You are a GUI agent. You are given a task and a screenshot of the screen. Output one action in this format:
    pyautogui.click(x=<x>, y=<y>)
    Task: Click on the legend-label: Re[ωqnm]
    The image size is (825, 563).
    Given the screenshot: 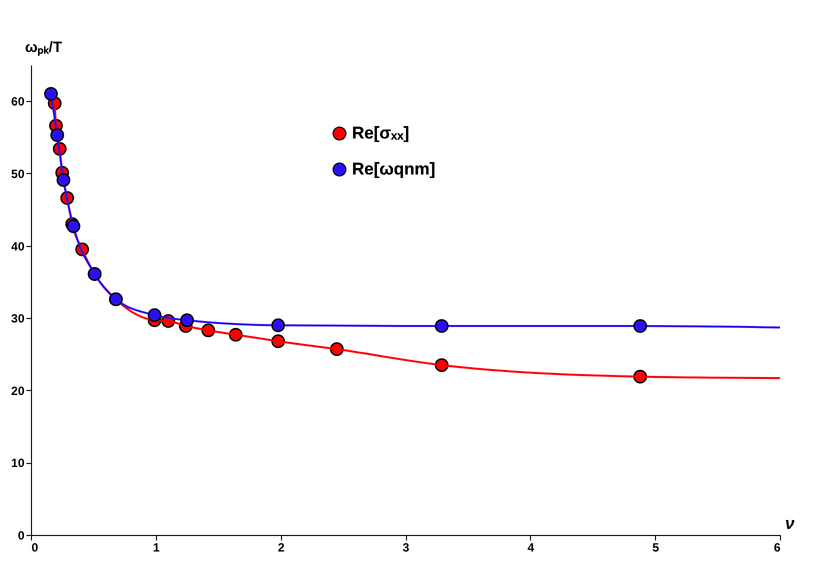 What is the action you would take?
    pyautogui.click(x=394, y=169)
    